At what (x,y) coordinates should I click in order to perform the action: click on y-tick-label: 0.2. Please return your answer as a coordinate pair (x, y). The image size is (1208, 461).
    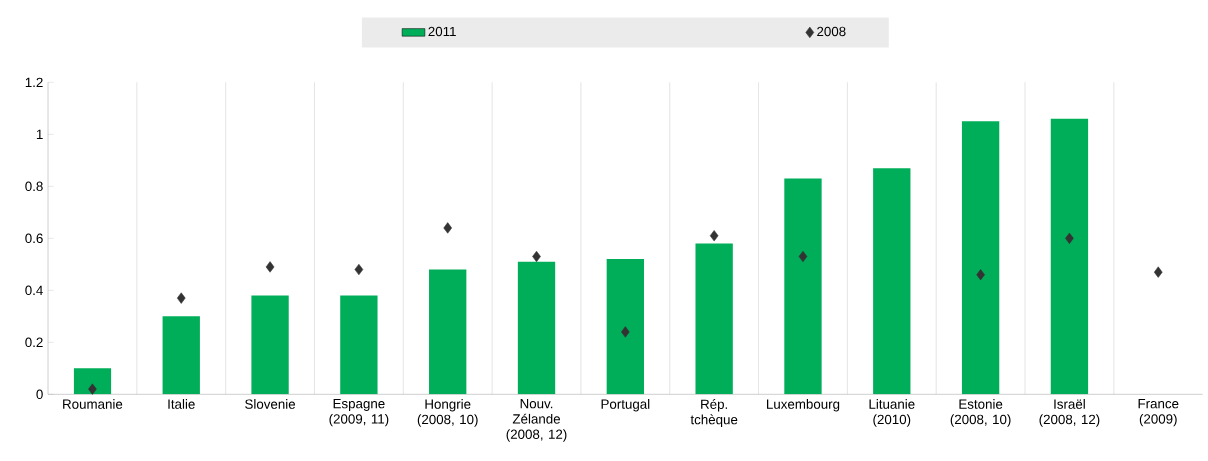
    Looking at the image, I should click on (34, 342).